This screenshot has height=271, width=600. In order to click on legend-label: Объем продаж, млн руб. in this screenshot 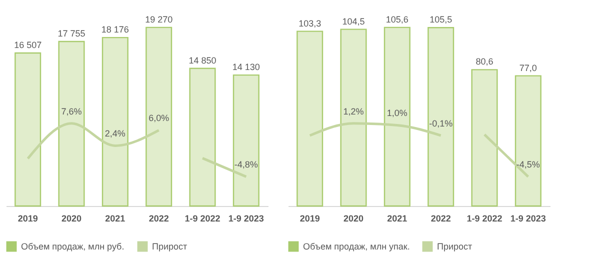, I will do `click(72, 247)`.